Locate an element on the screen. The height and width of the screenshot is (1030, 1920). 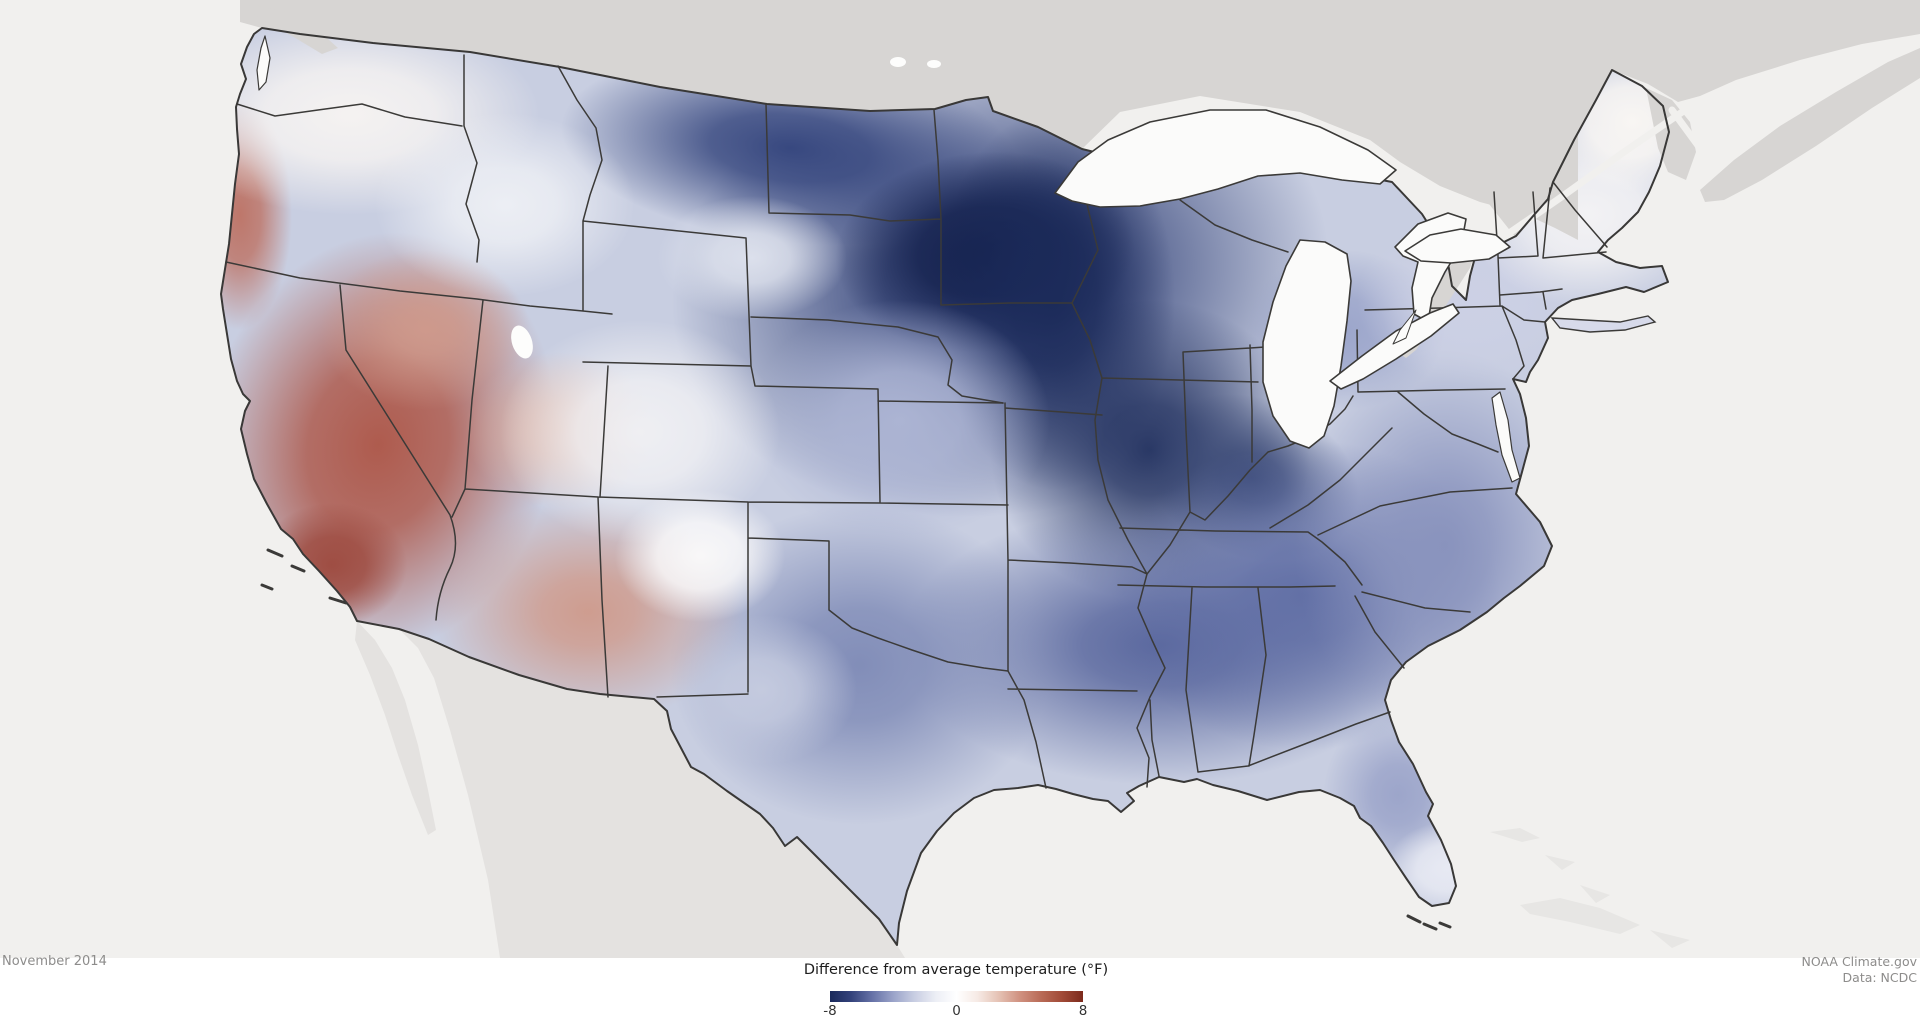
great-salt-lake is located at coordinates (522, 342).